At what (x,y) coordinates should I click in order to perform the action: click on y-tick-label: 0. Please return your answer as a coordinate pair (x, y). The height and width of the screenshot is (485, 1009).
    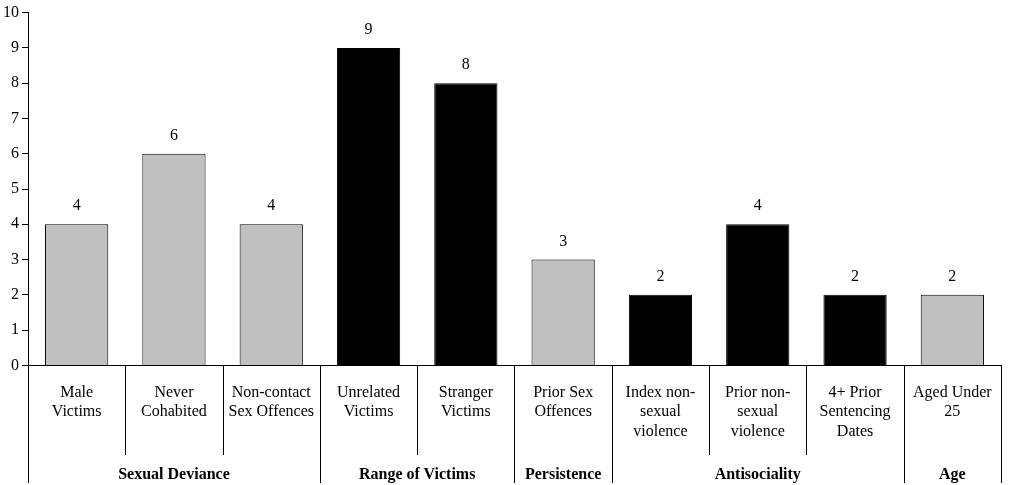
    Looking at the image, I should click on (15, 364).